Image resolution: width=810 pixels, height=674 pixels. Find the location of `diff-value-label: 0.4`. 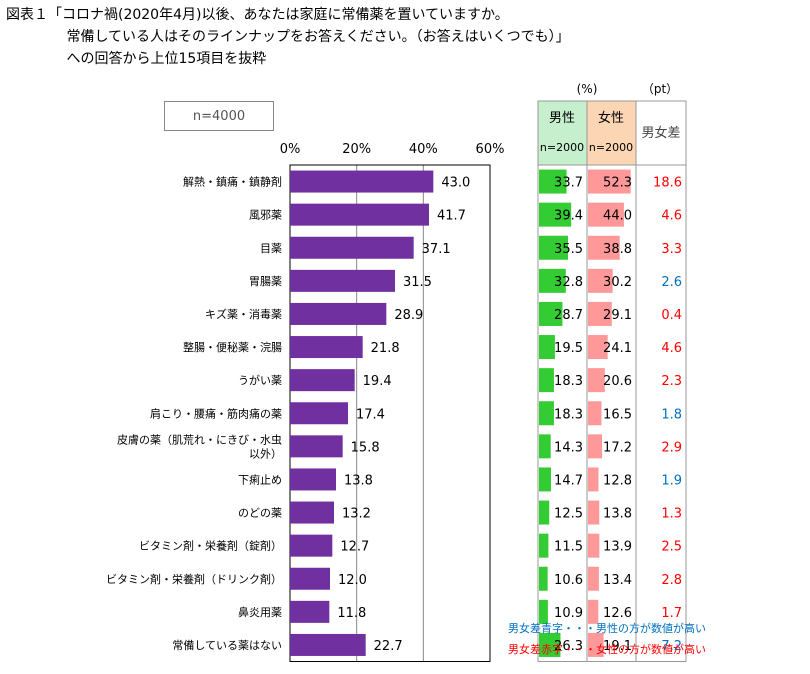

diff-value-label: 0.4 is located at coordinates (671, 315).